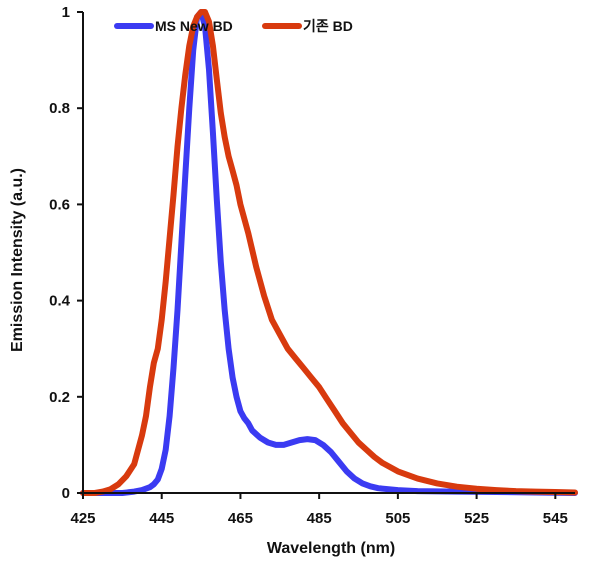  I want to click on y-tick-label: 0.8, so click(59, 108).